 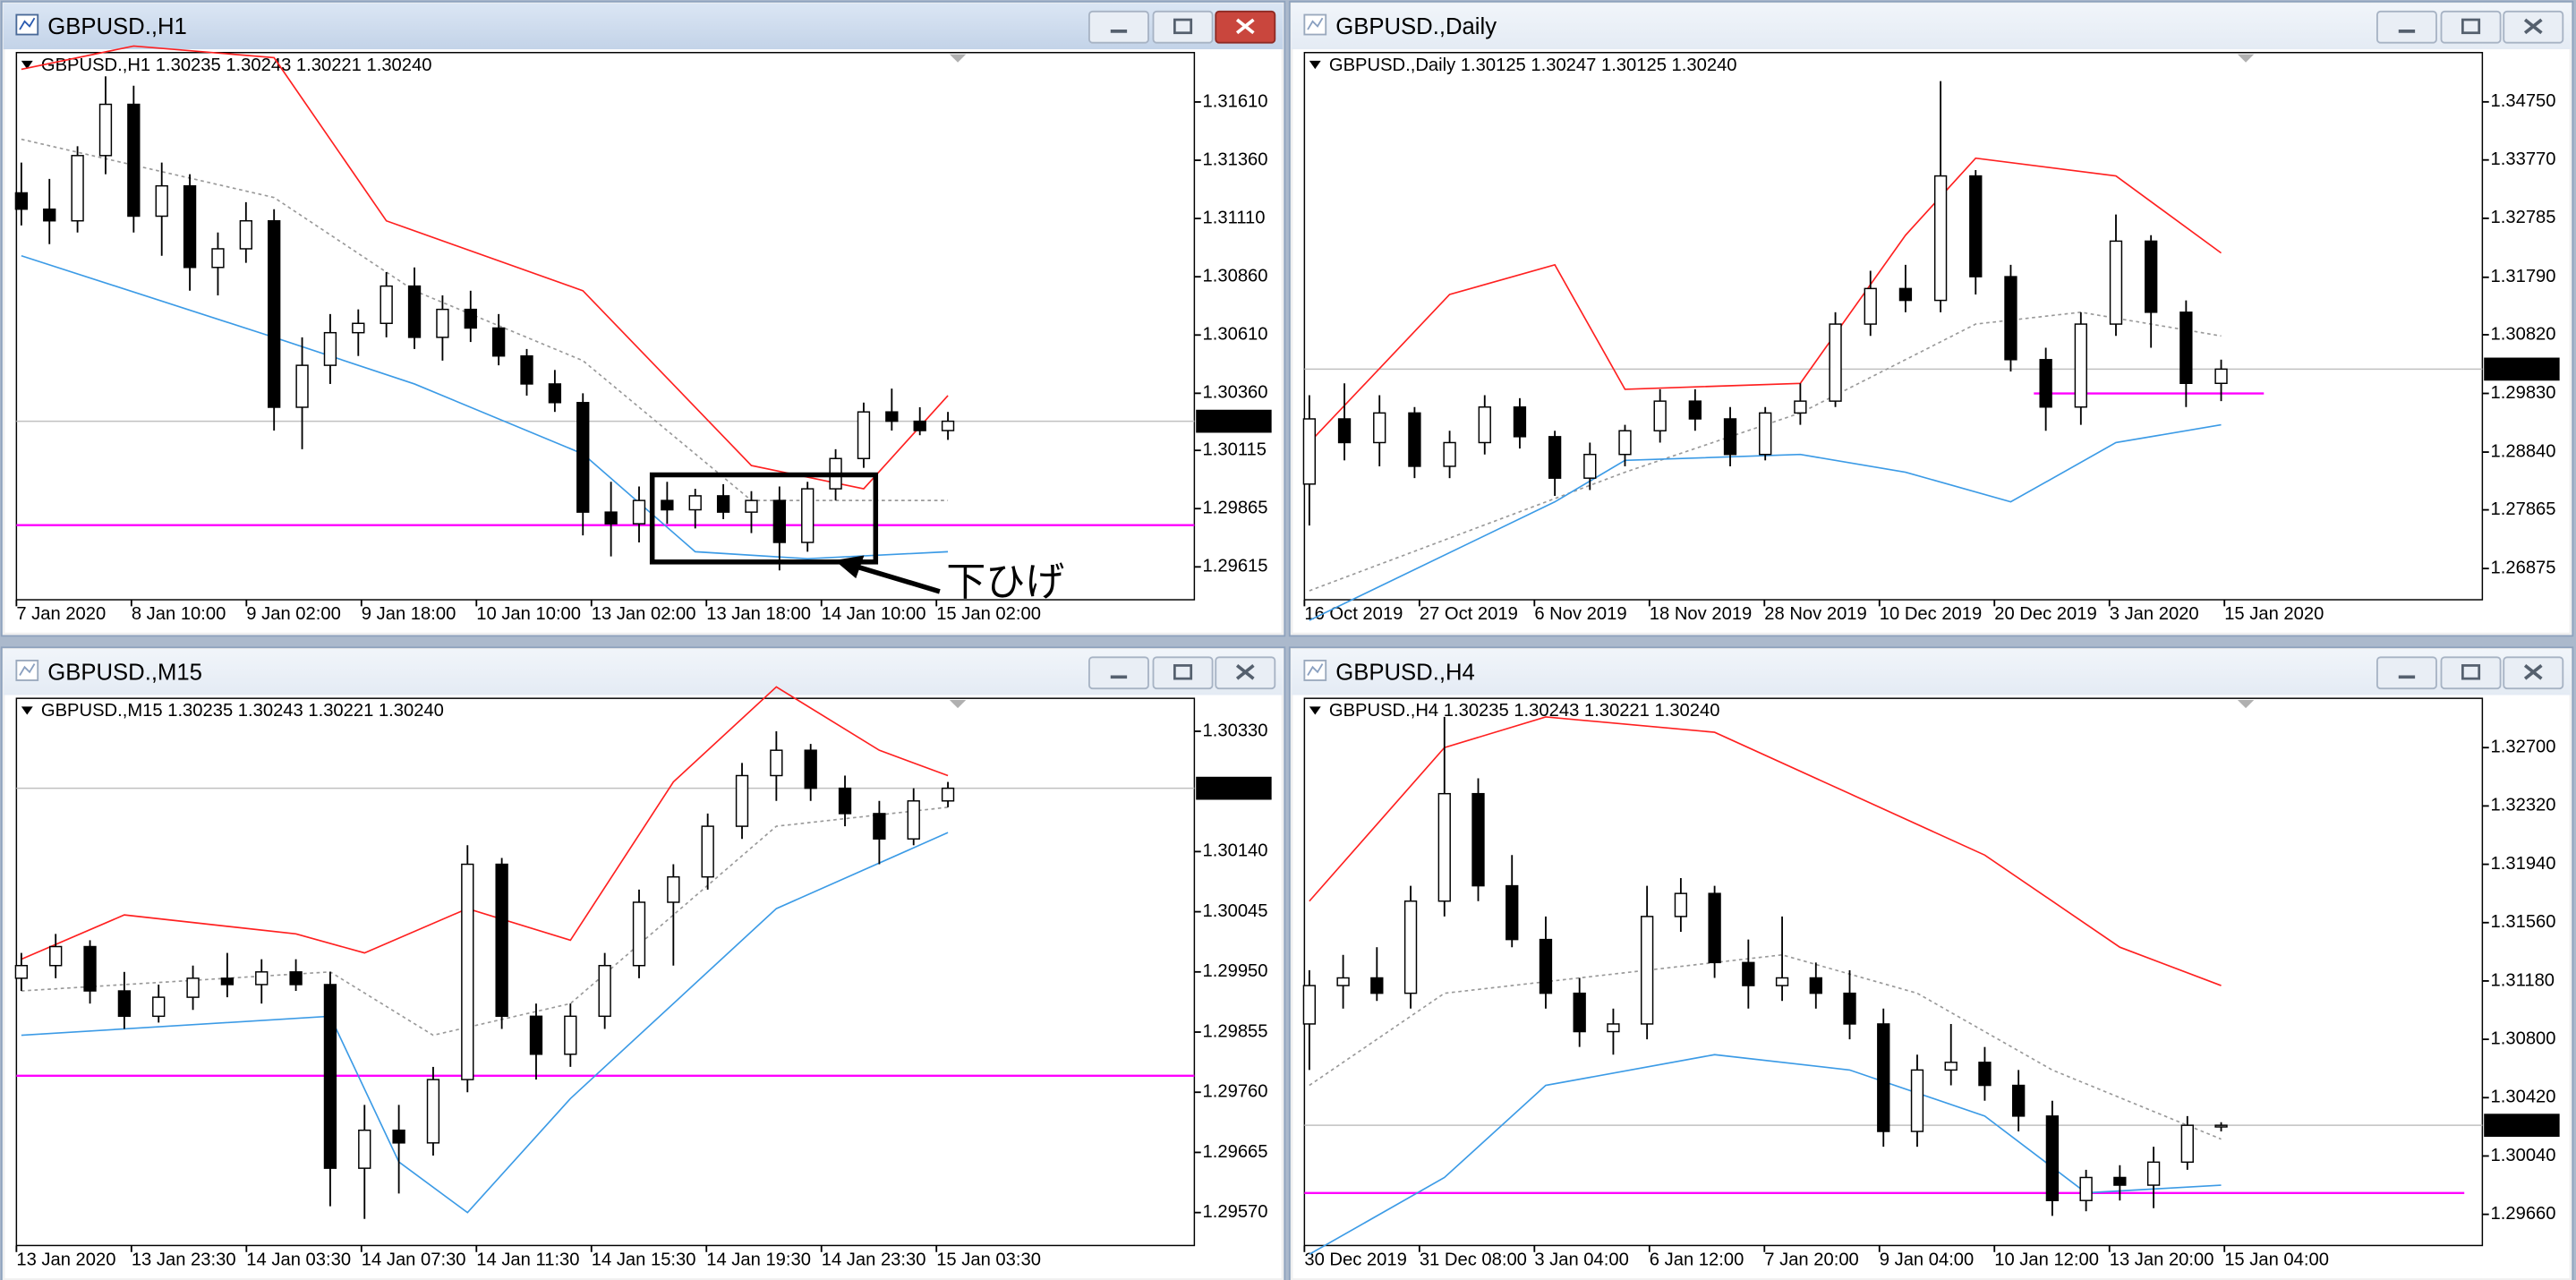 I want to click on y-tick-label: 1.31610, so click(x=1235, y=101).